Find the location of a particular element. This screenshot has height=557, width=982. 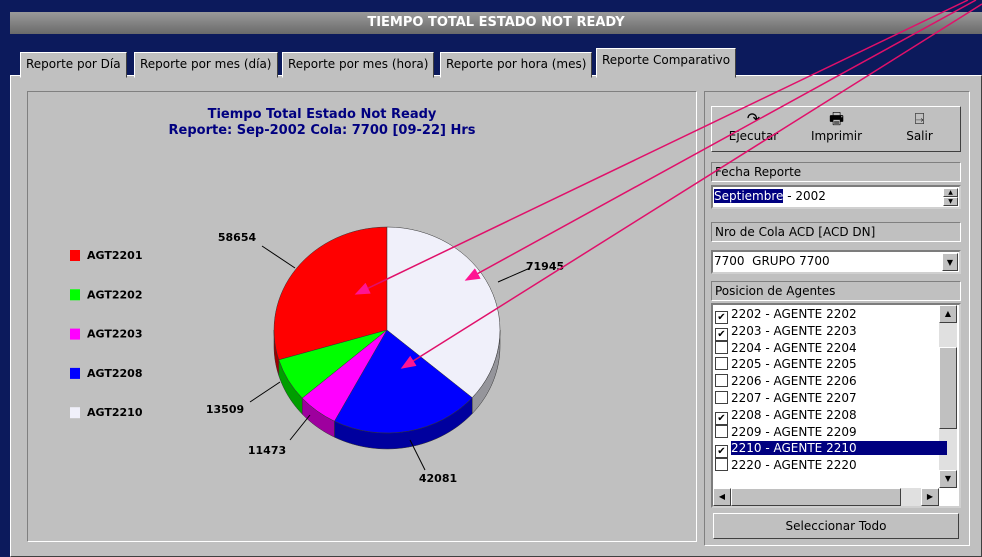

chart-title: Tiempo Total Estado Not Ready is located at coordinates (322, 114).